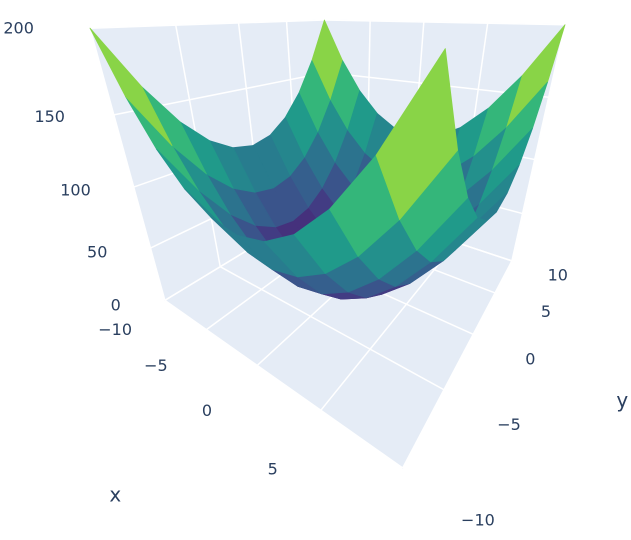 This screenshot has width=631, height=540. I want to click on z-tick-label: 50, so click(97, 252).